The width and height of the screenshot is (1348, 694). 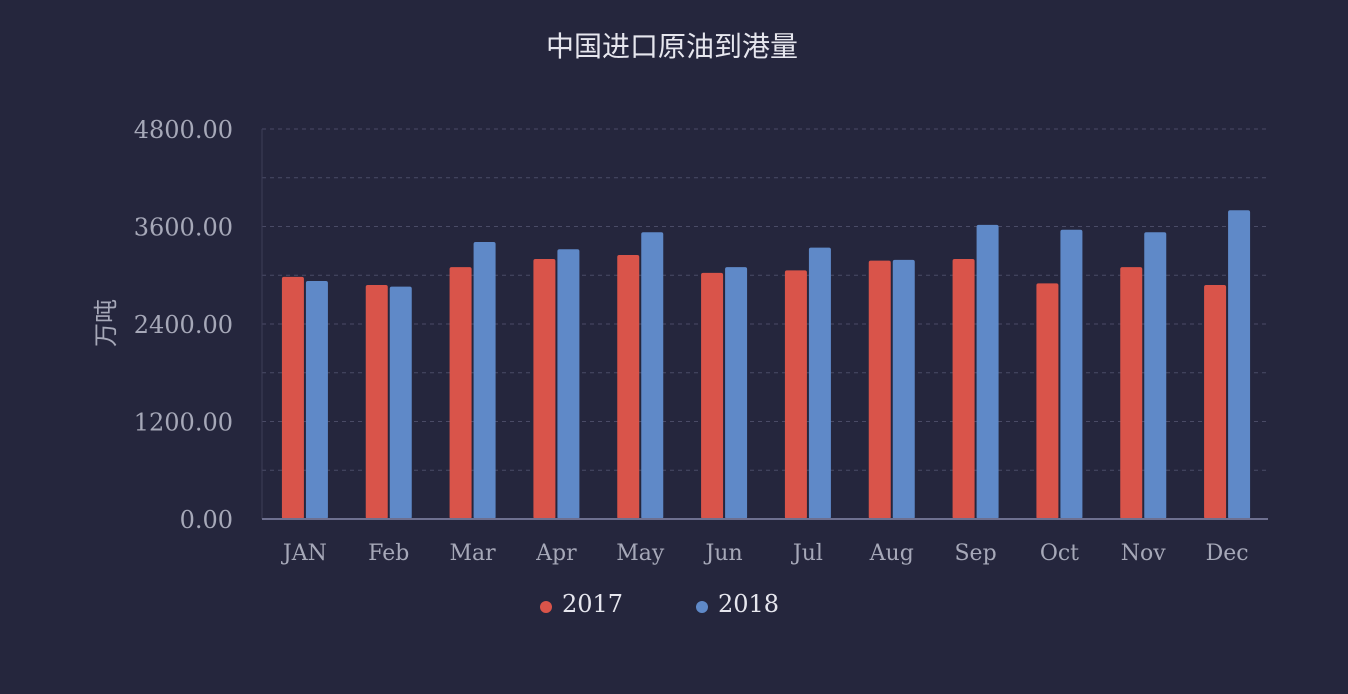 I want to click on y-tick-label: 2400.00, so click(x=183, y=325).